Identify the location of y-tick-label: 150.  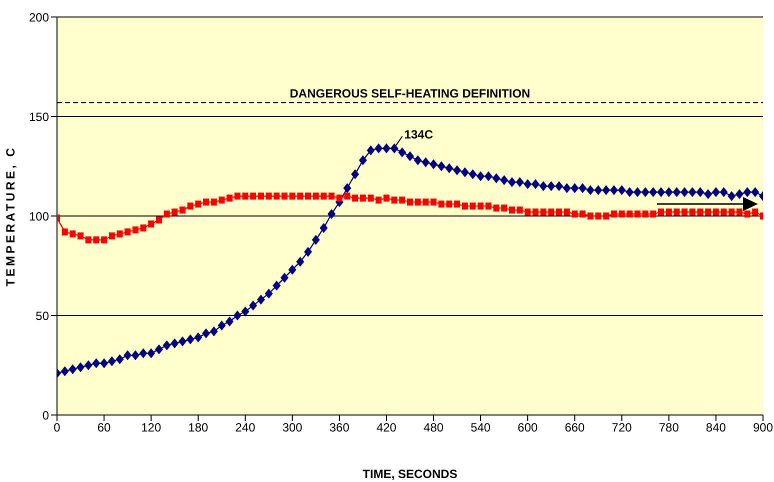
(39, 117).